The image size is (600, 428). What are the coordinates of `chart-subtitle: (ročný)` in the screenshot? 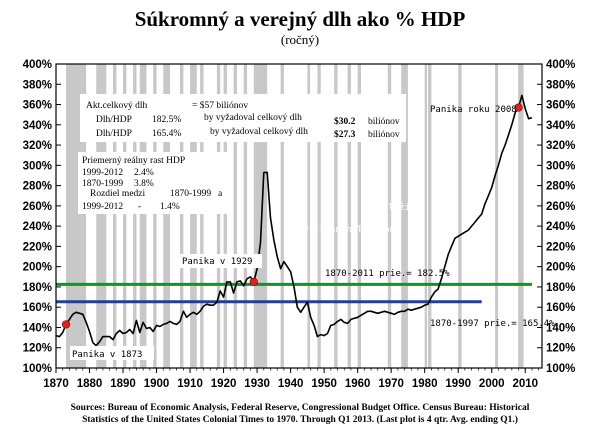 It's located at (300, 39).